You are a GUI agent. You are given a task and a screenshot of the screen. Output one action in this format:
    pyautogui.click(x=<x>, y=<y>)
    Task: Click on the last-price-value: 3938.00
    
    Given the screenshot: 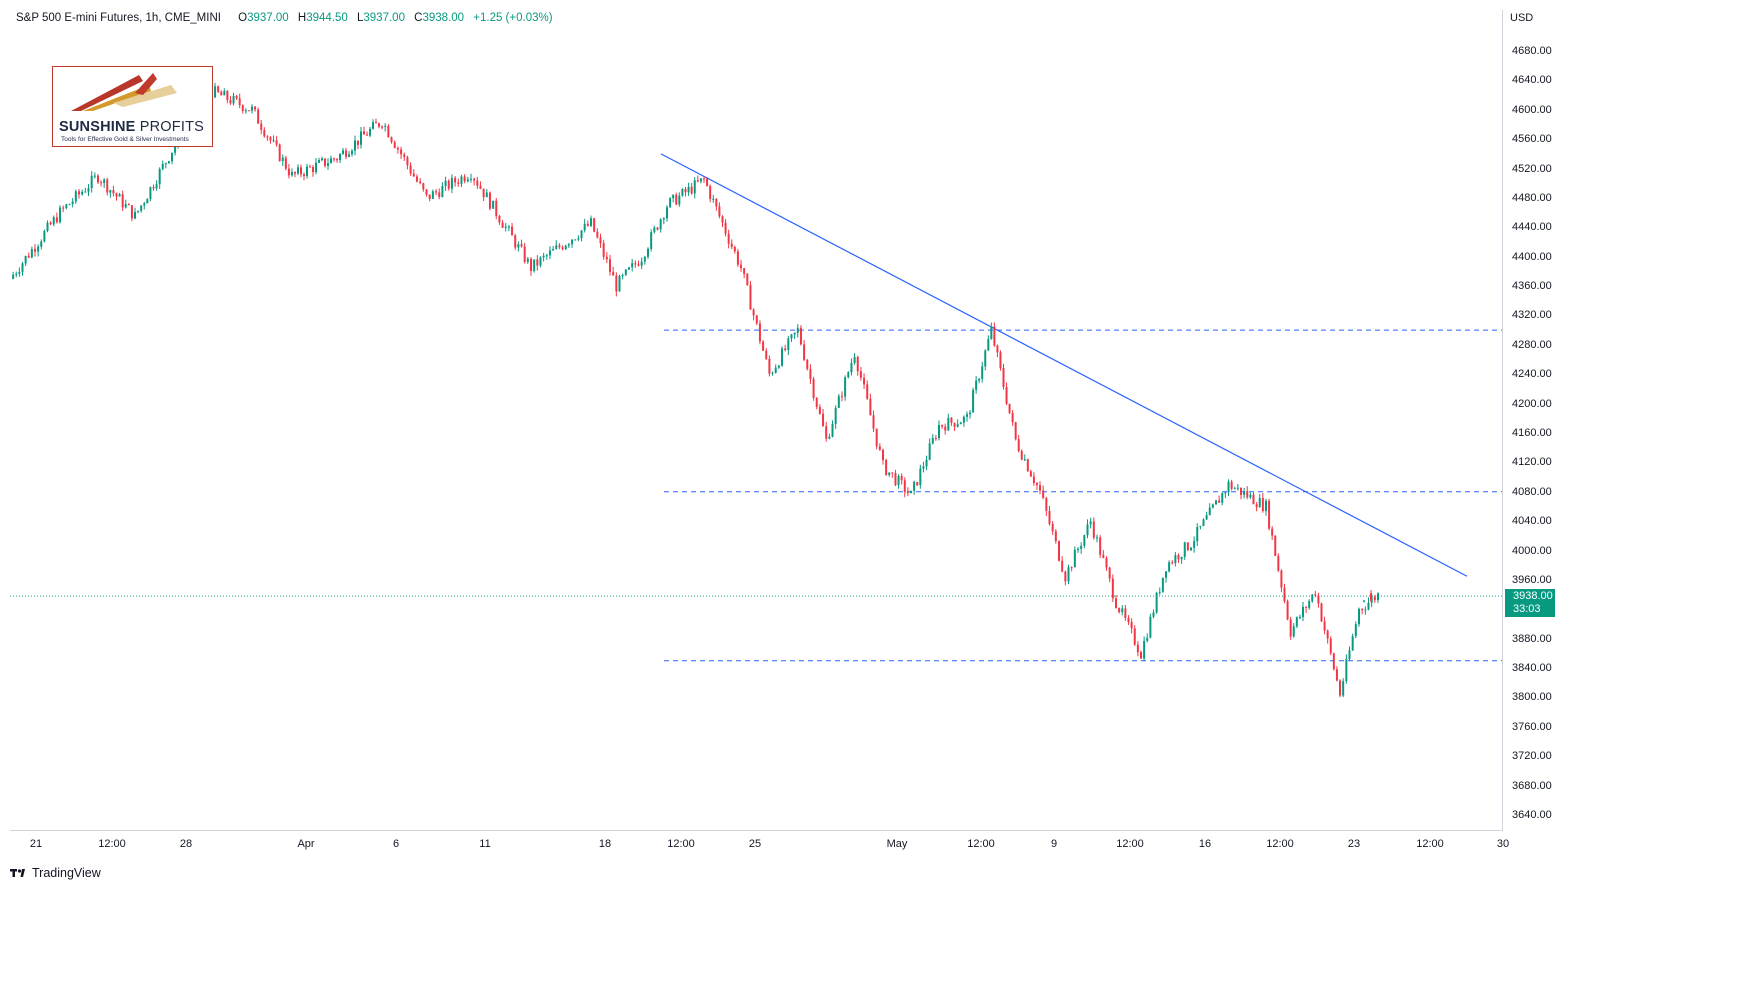 What is the action you would take?
    pyautogui.click(x=1533, y=596)
    